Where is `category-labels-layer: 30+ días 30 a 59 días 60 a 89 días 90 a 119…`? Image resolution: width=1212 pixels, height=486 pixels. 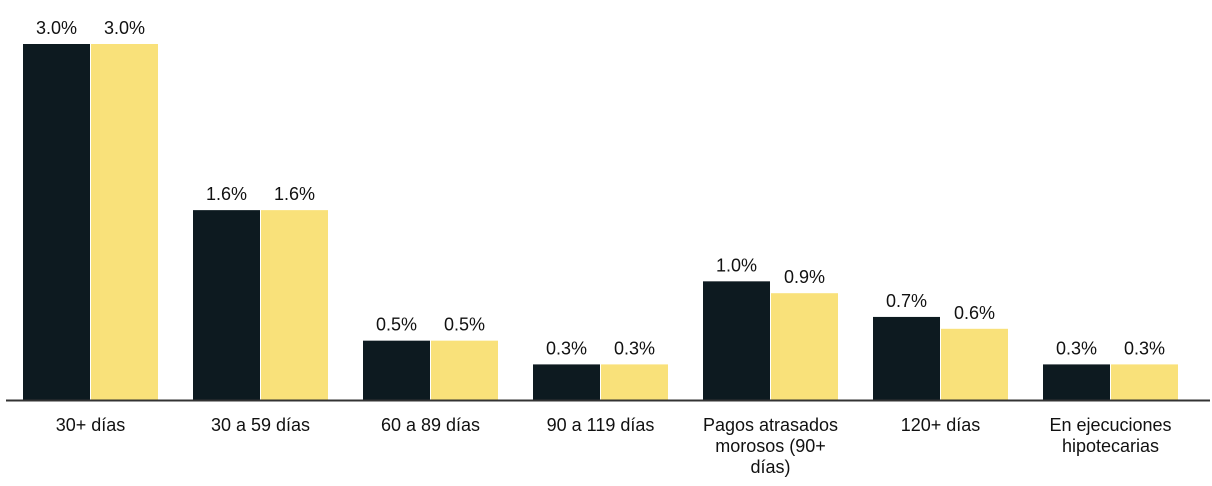
category-labels-layer: 30+ días 30 a 59 días 60 a 89 días 90 a 119… is located at coordinates (614, 446).